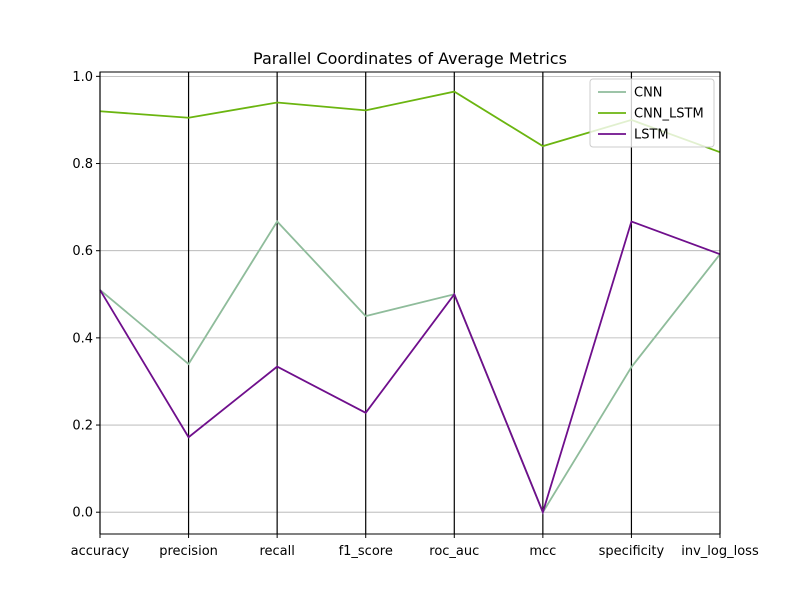 This screenshot has width=800, height=600. I want to click on y-tick-label: 0.2, so click(82, 426).